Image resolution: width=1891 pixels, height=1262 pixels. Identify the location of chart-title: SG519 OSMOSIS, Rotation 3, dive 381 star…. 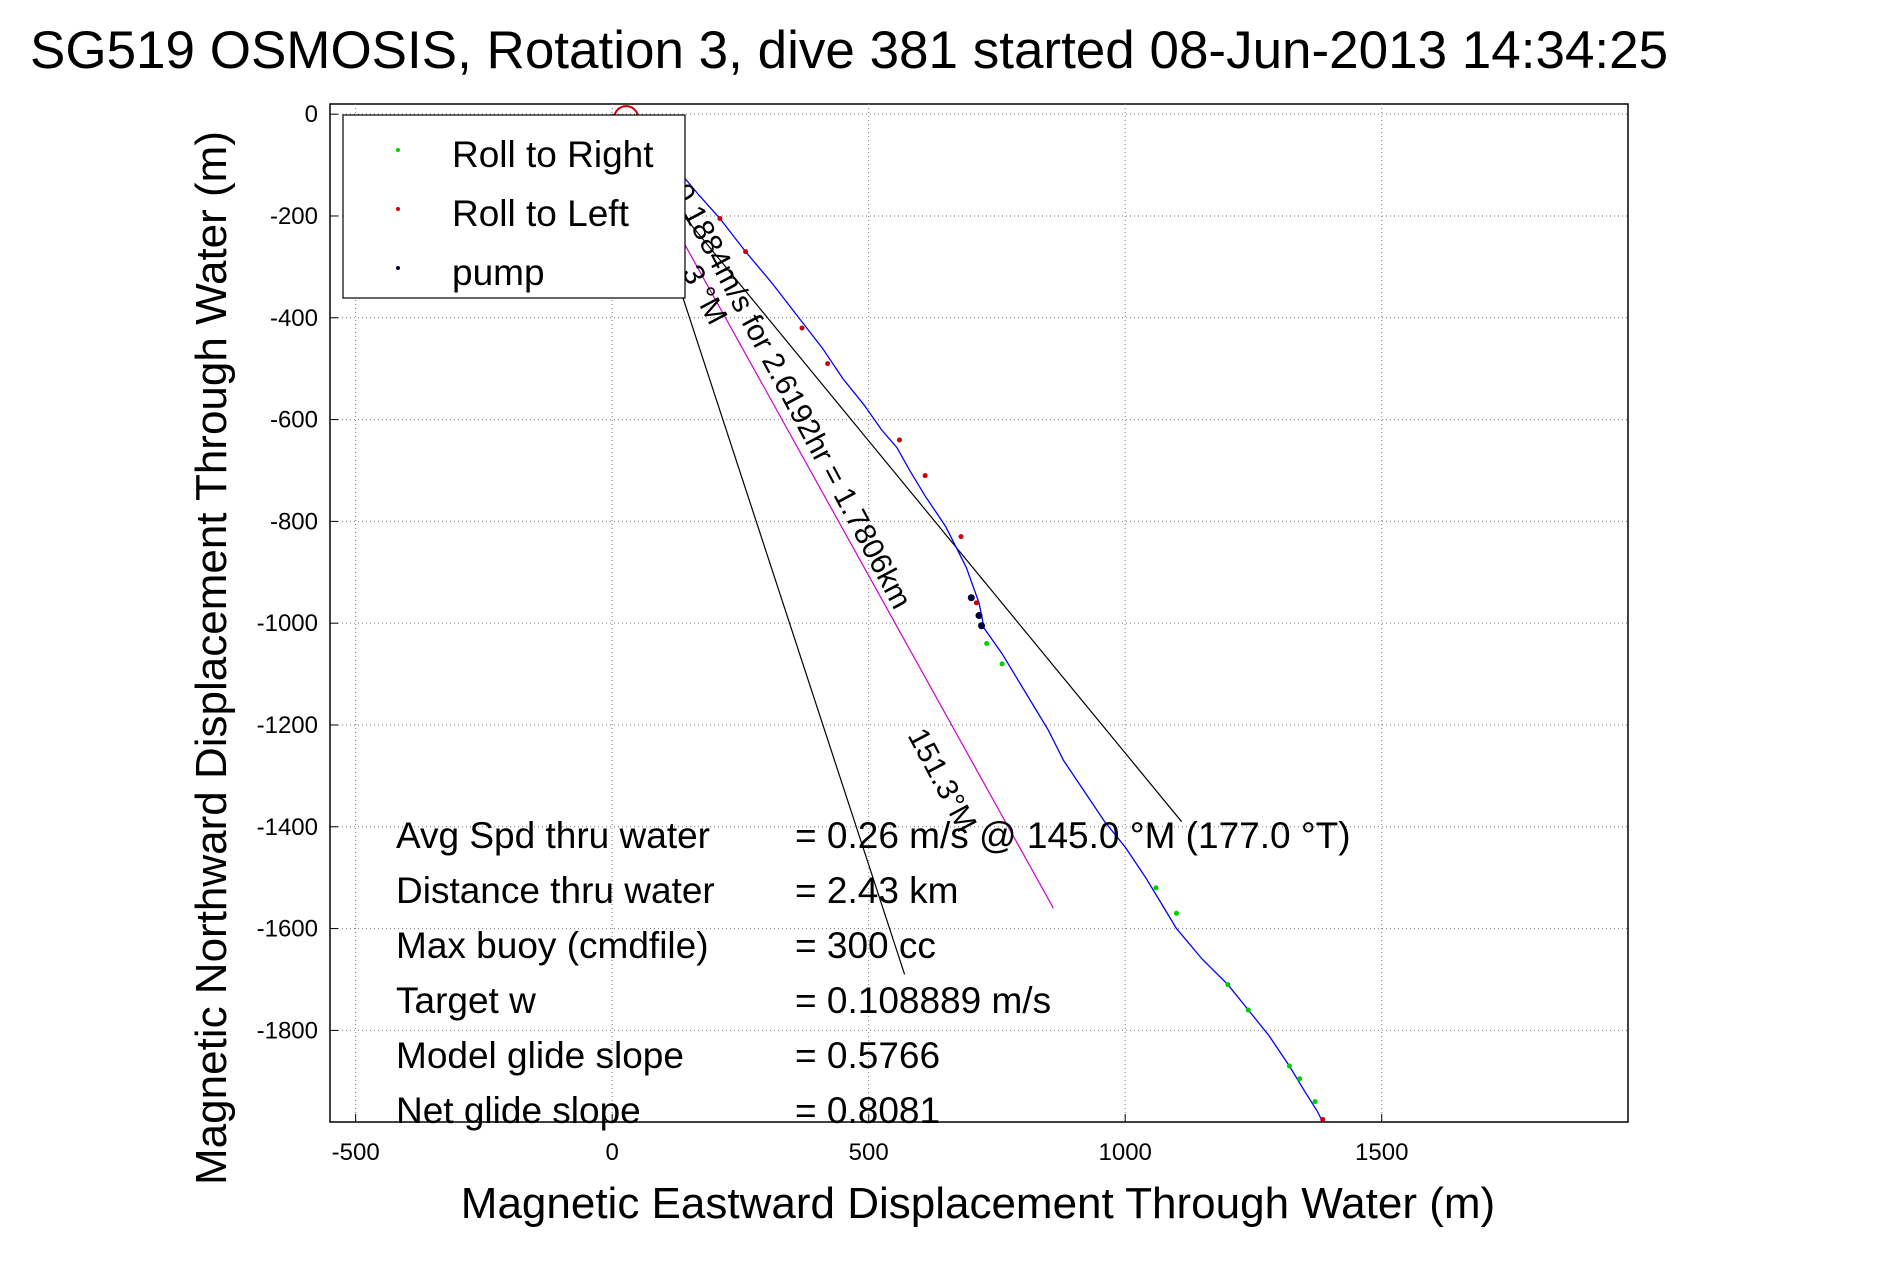
(849, 50).